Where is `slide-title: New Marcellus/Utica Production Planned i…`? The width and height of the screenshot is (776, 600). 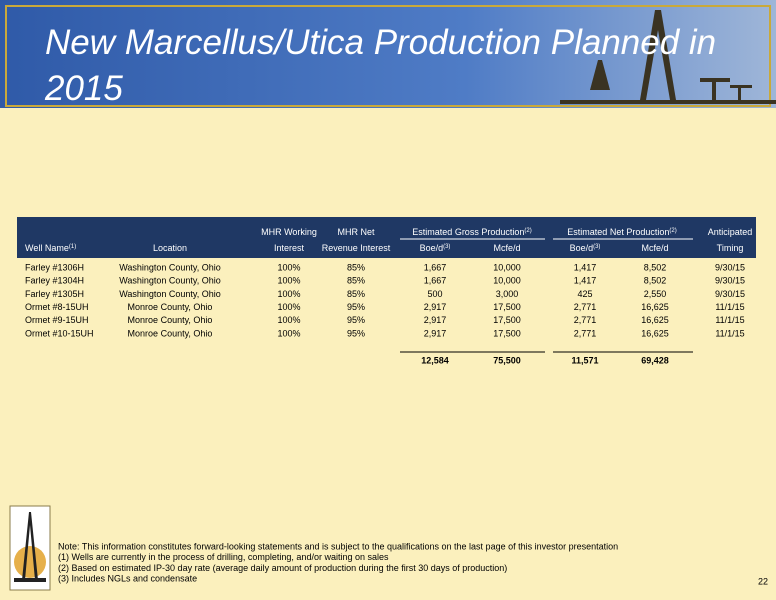
slide-title: New Marcellus/Utica Production Planned i… is located at coordinates (381, 65).